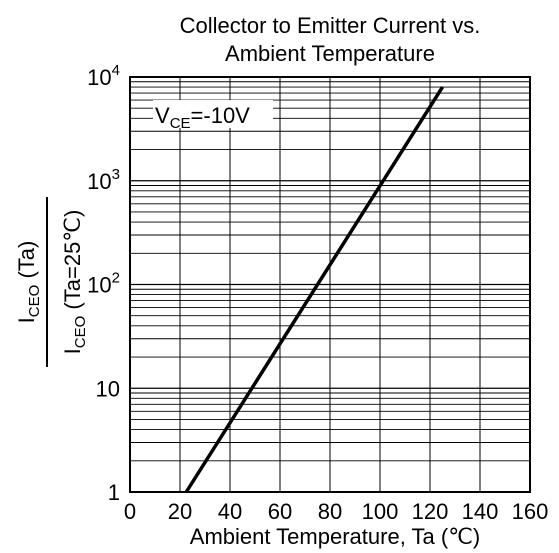 The width and height of the screenshot is (559, 553). I want to click on y-tick-label: 10², so click(103, 284).